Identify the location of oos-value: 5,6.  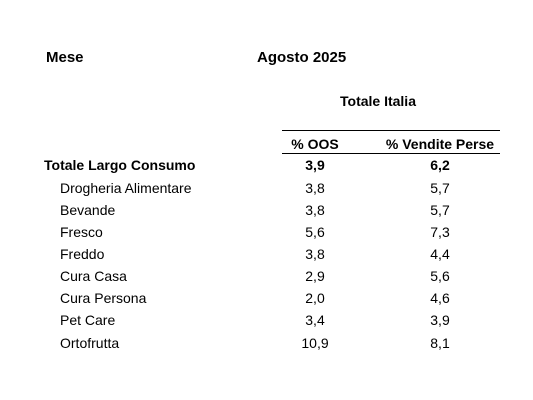
(315, 232).